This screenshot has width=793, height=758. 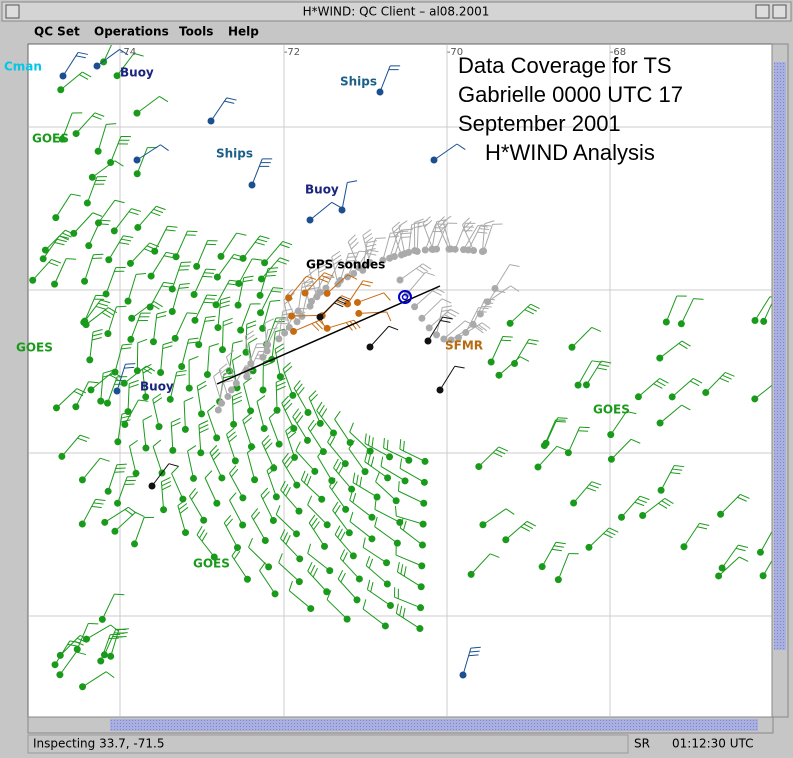 What do you see at coordinates (434, 725) in the screenshot?
I see `horizontal-scroll-thumb` at bounding box center [434, 725].